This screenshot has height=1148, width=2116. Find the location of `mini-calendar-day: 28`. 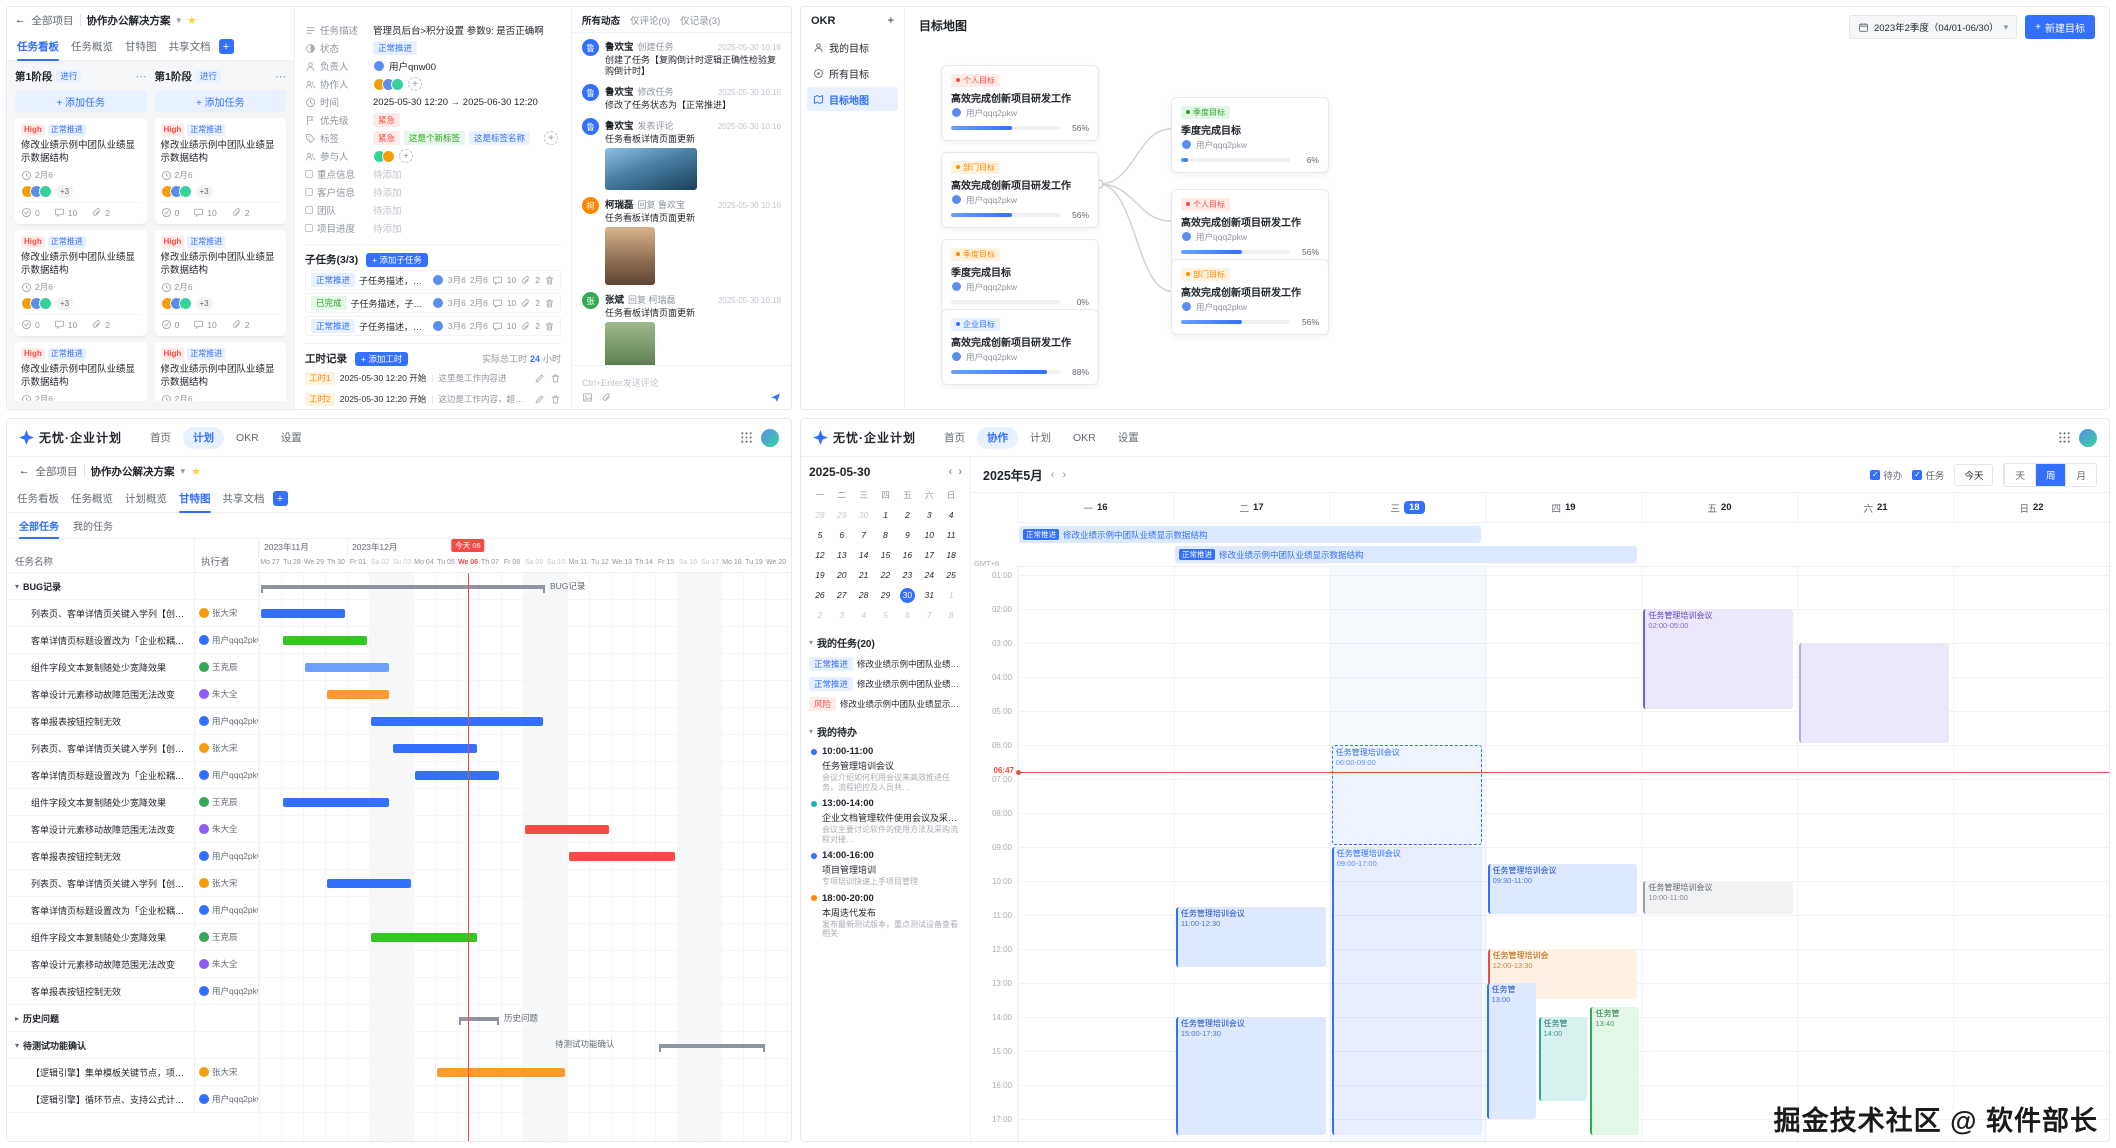

mini-calendar-day: 28 is located at coordinates (820, 515).